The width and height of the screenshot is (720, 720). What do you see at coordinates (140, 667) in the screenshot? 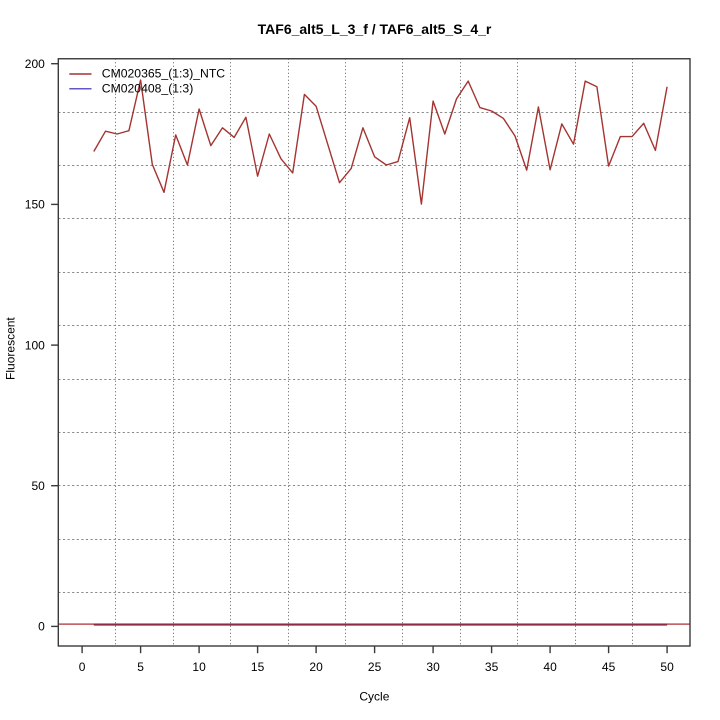
I see `svg-text: 5` at bounding box center [140, 667].